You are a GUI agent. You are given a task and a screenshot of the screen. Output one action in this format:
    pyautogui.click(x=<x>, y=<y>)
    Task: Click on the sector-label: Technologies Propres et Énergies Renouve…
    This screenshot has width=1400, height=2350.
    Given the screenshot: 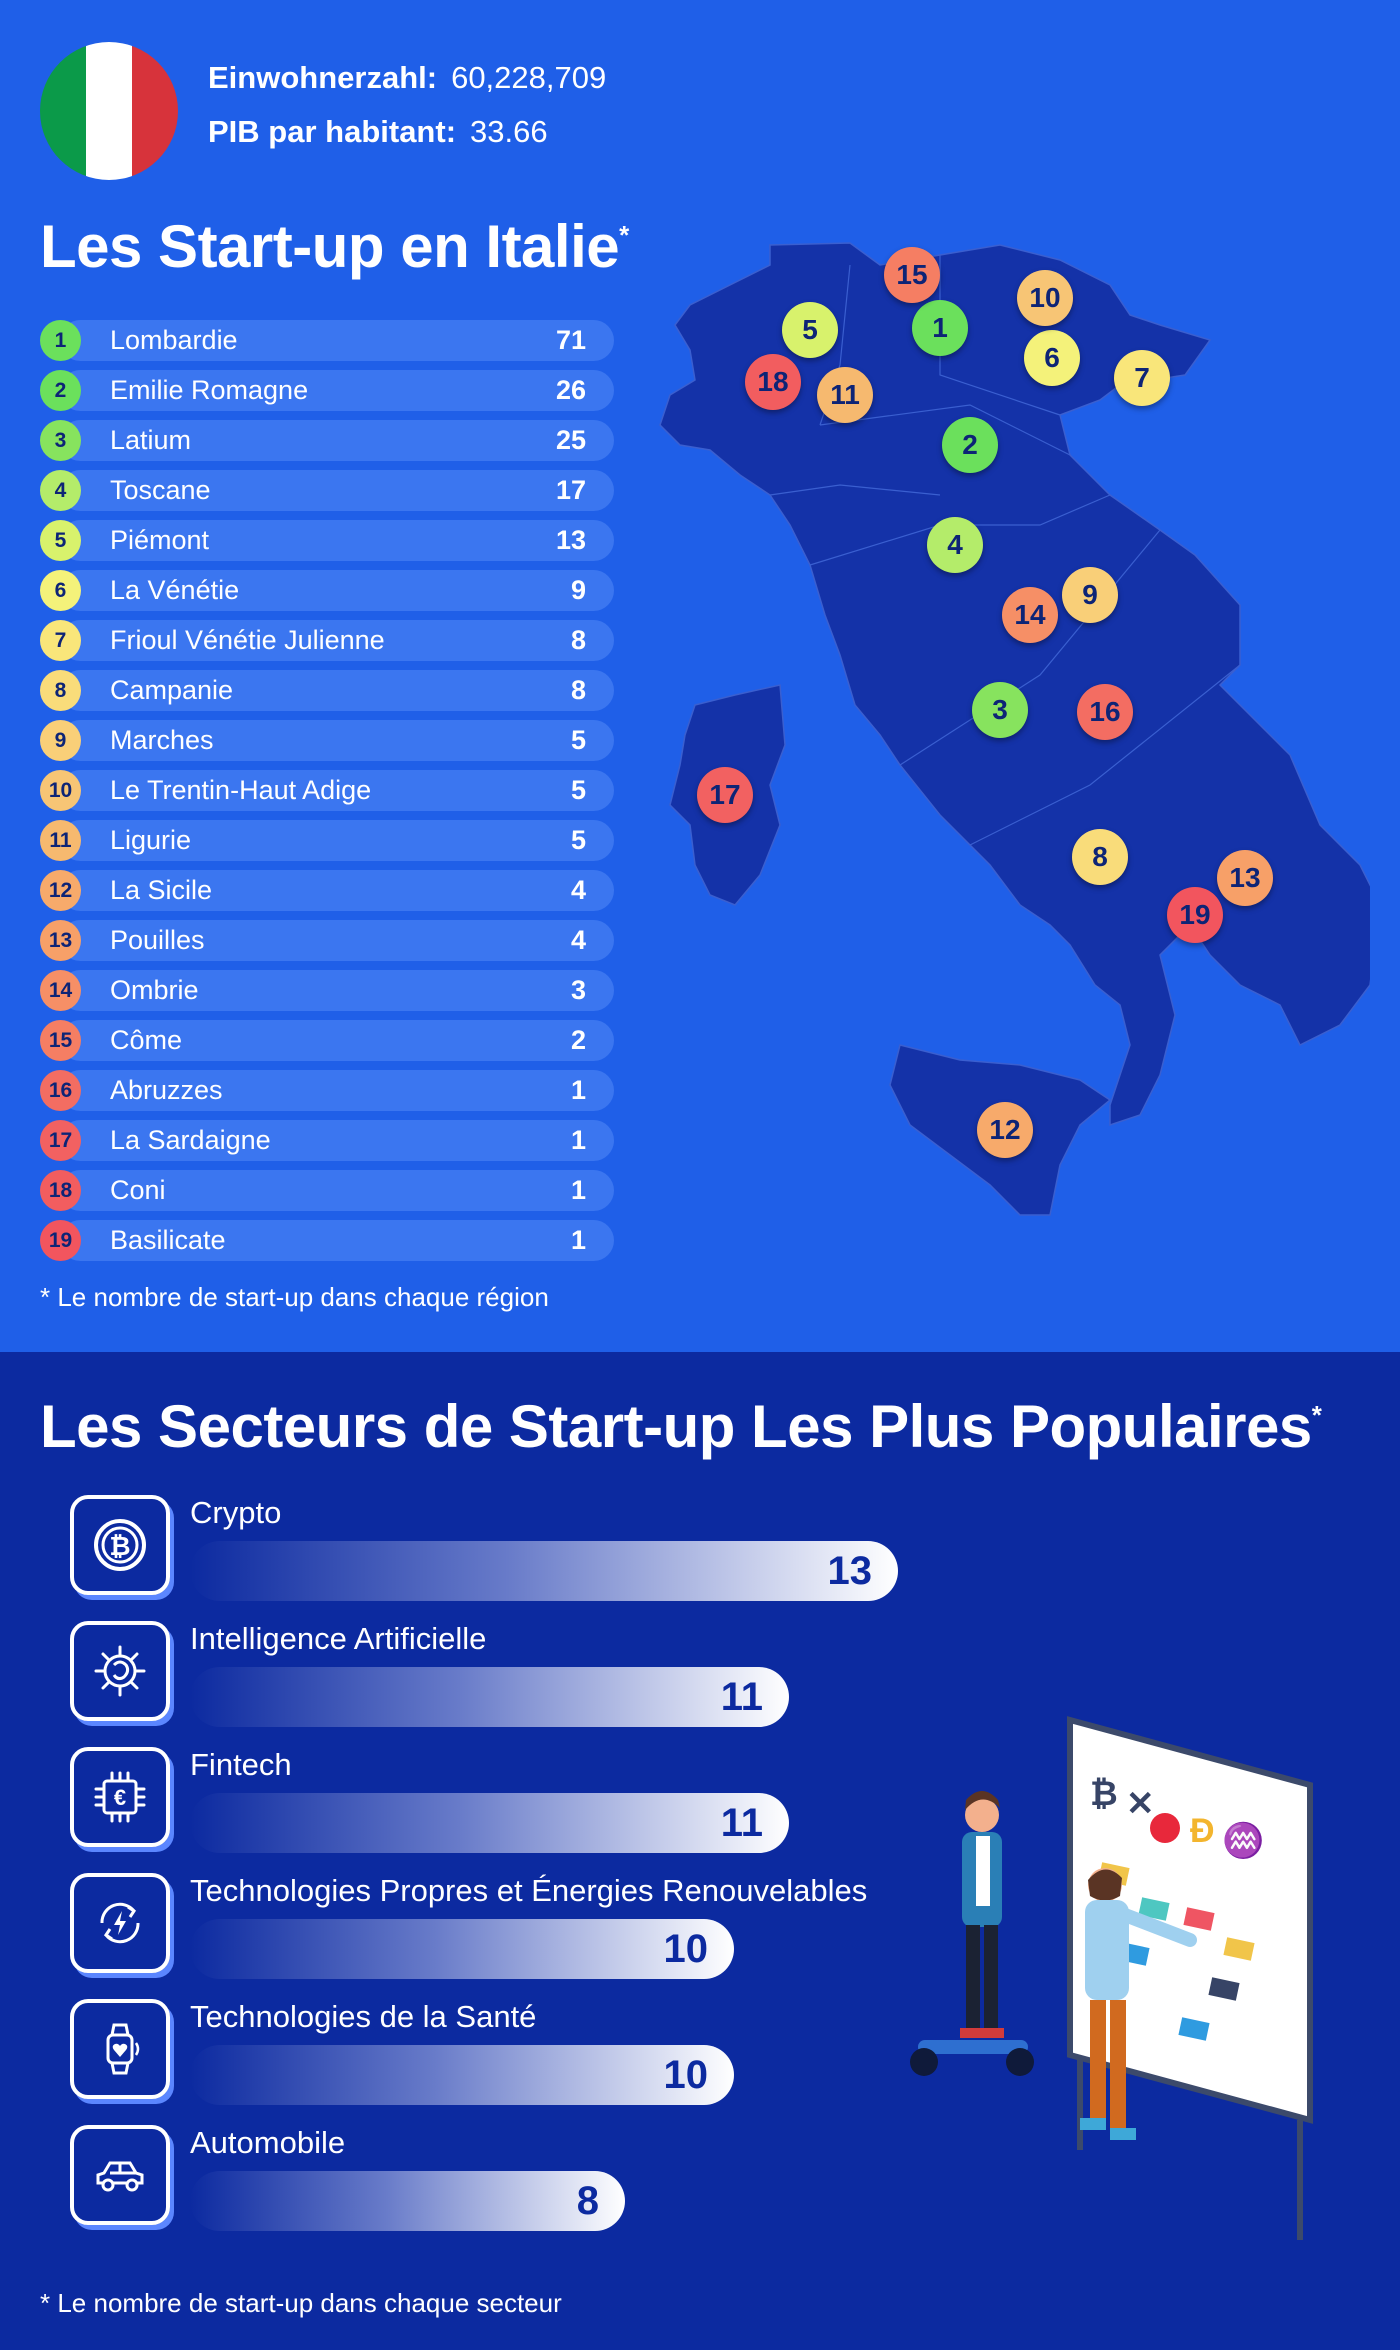 What is the action you would take?
    pyautogui.click(x=529, y=1890)
    